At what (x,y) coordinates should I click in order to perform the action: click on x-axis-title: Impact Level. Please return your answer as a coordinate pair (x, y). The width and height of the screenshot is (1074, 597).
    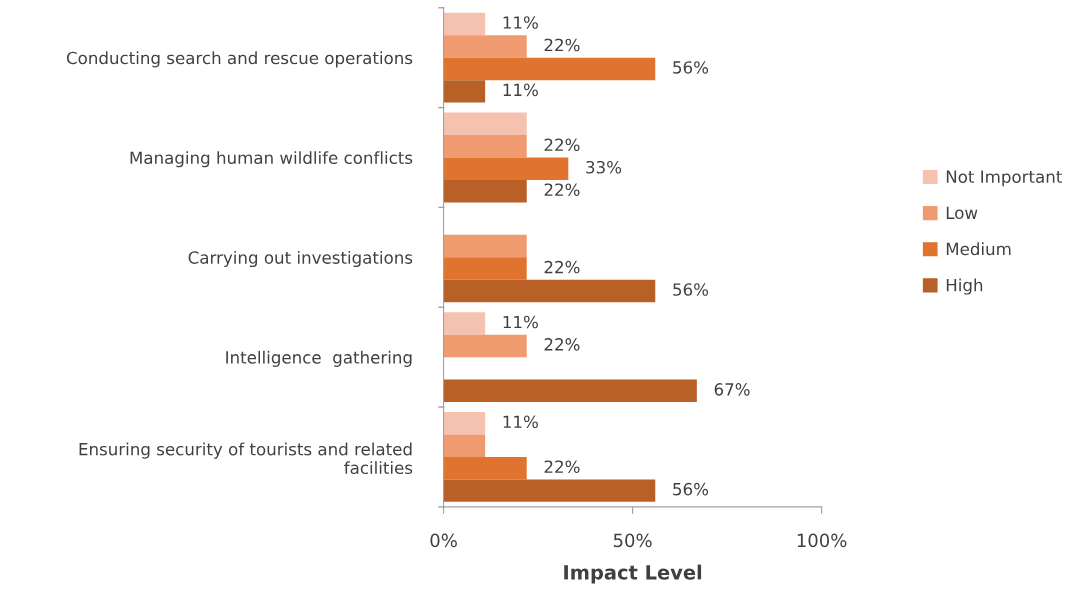
    Looking at the image, I should click on (633, 574).